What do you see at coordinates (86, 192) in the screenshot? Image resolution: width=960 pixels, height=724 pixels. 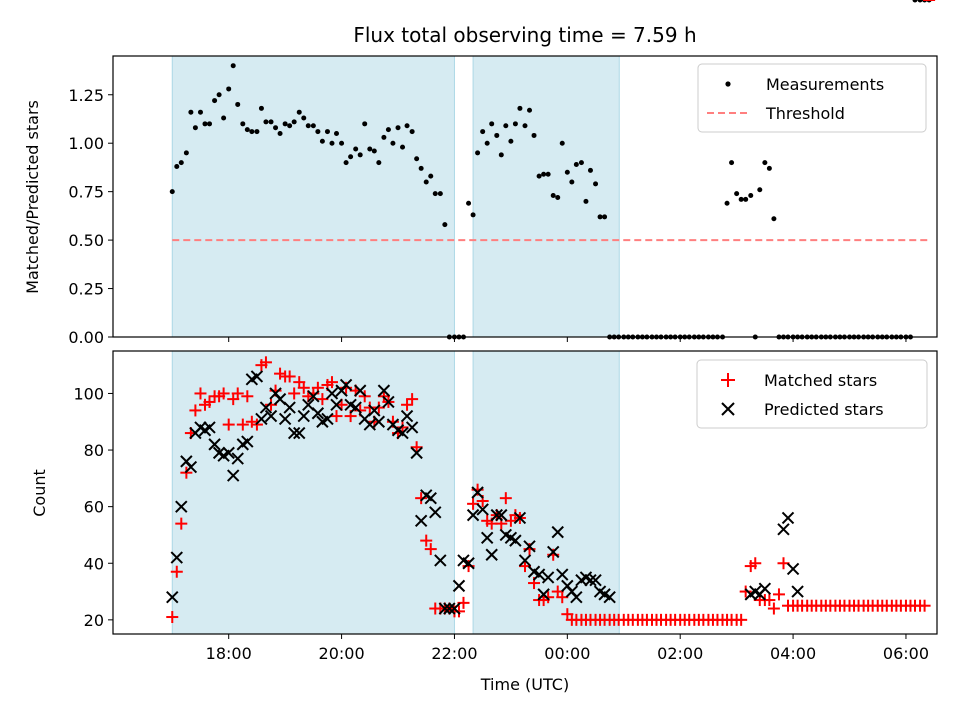 I see `top-y-tick-label: 0.75` at bounding box center [86, 192].